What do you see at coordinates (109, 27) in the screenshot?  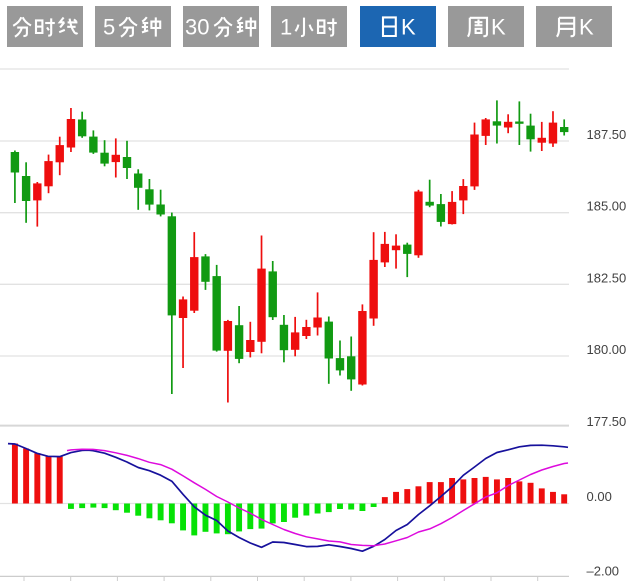 I see `svg-text: 5` at bounding box center [109, 27].